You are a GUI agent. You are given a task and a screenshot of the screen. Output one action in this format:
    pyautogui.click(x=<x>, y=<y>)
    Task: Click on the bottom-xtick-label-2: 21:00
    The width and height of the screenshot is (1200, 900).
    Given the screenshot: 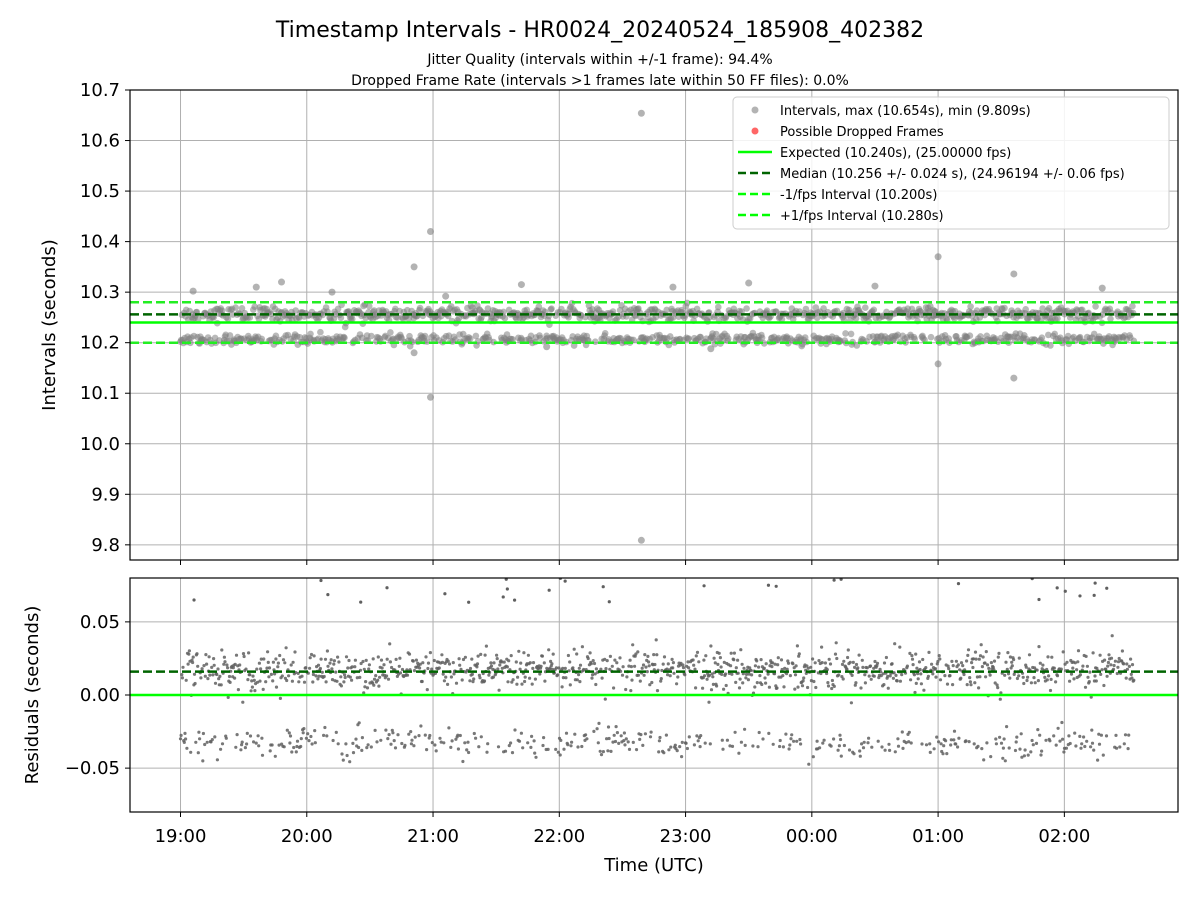 What is the action you would take?
    pyautogui.click(x=433, y=836)
    